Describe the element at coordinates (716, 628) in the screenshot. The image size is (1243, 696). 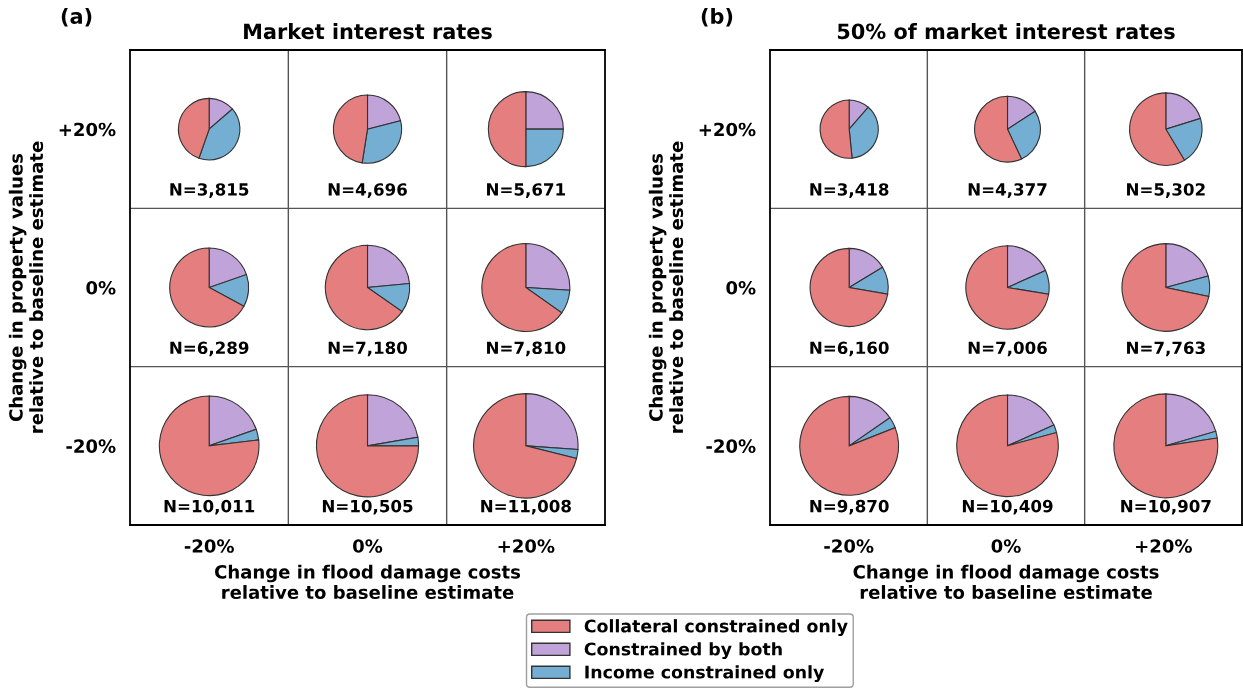
I see `legend-label: Collateral constrained only` at that location.